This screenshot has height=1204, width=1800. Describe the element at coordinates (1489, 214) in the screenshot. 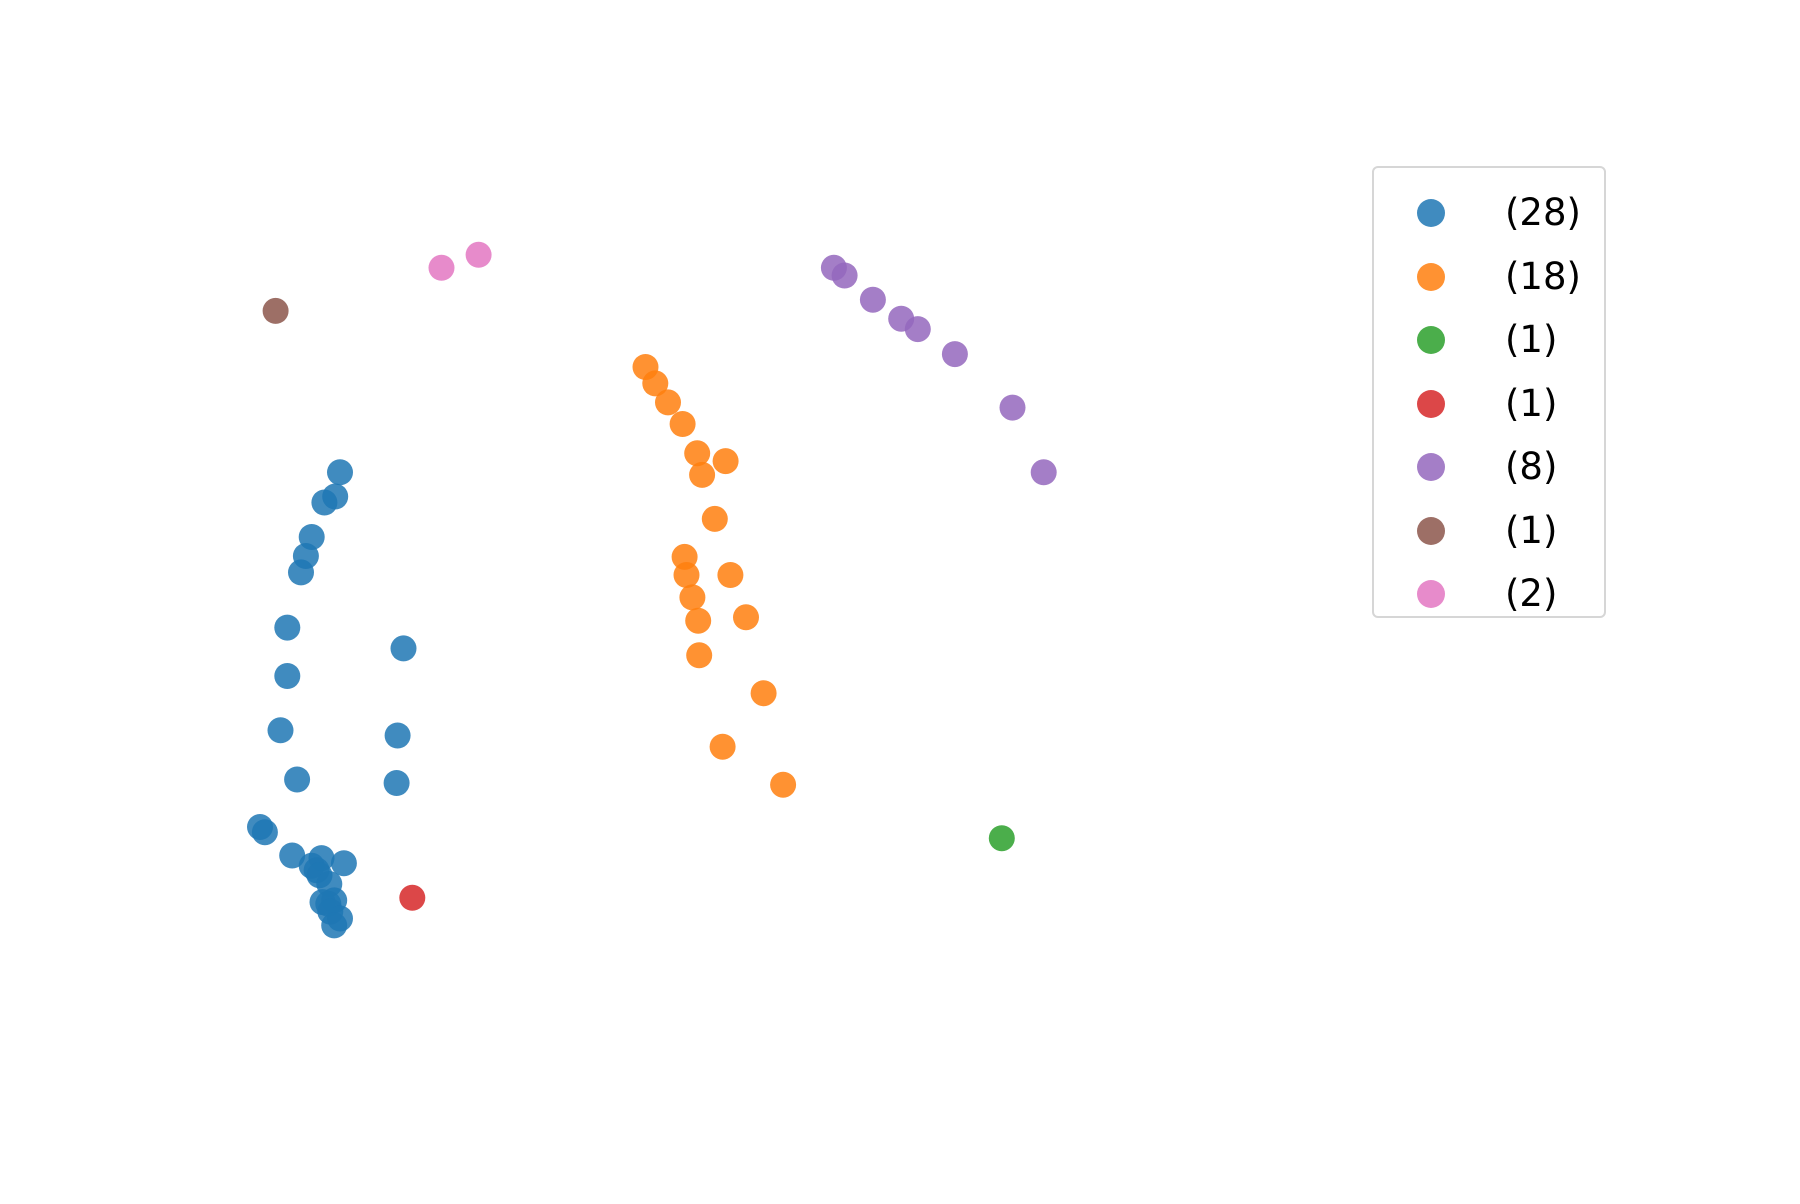

I see `legend-item-0: (28)` at that location.